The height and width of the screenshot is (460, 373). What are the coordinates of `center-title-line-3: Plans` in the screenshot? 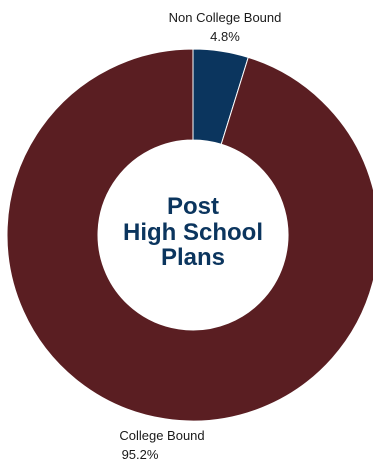 It's located at (193, 257).